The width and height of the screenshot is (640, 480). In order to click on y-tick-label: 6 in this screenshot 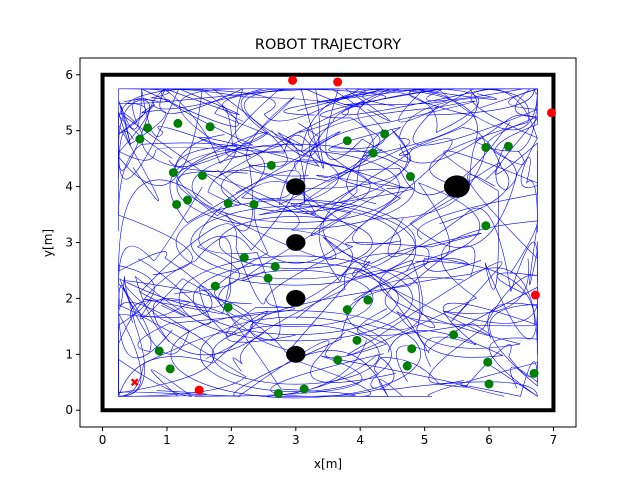, I will do `click(69, 75)`.